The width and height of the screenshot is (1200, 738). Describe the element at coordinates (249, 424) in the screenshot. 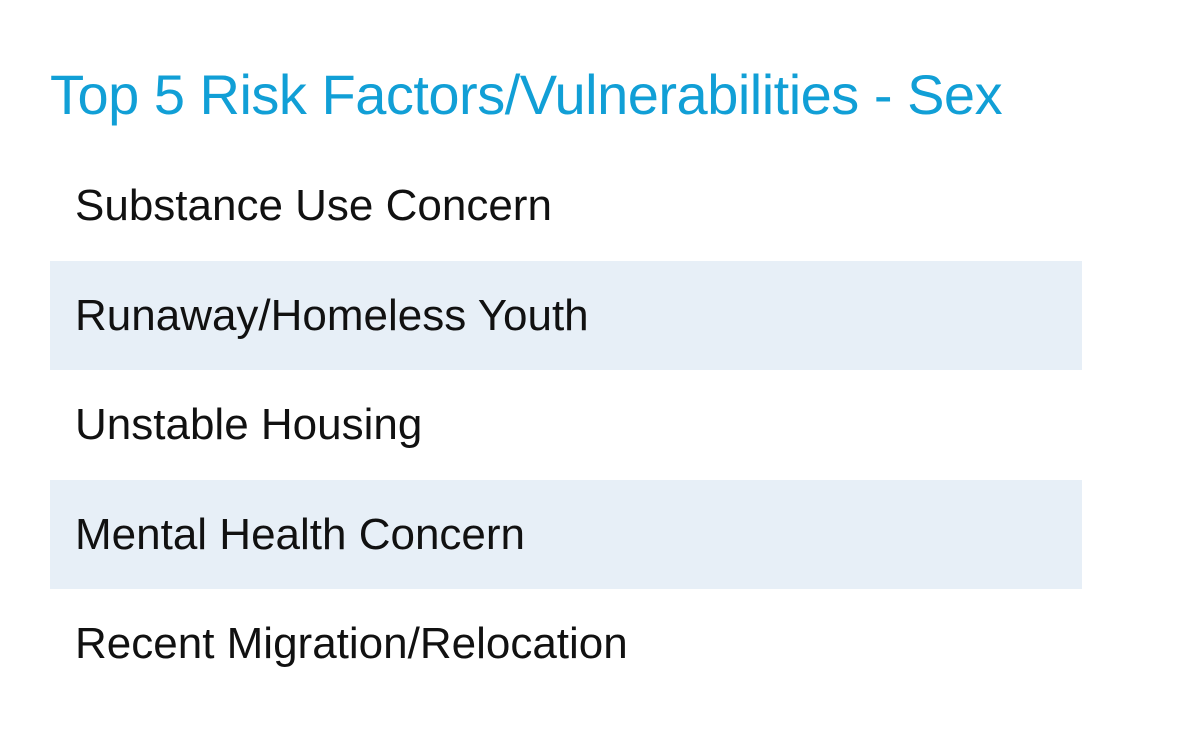

I see `list-item: Unstable Housing` at that location.